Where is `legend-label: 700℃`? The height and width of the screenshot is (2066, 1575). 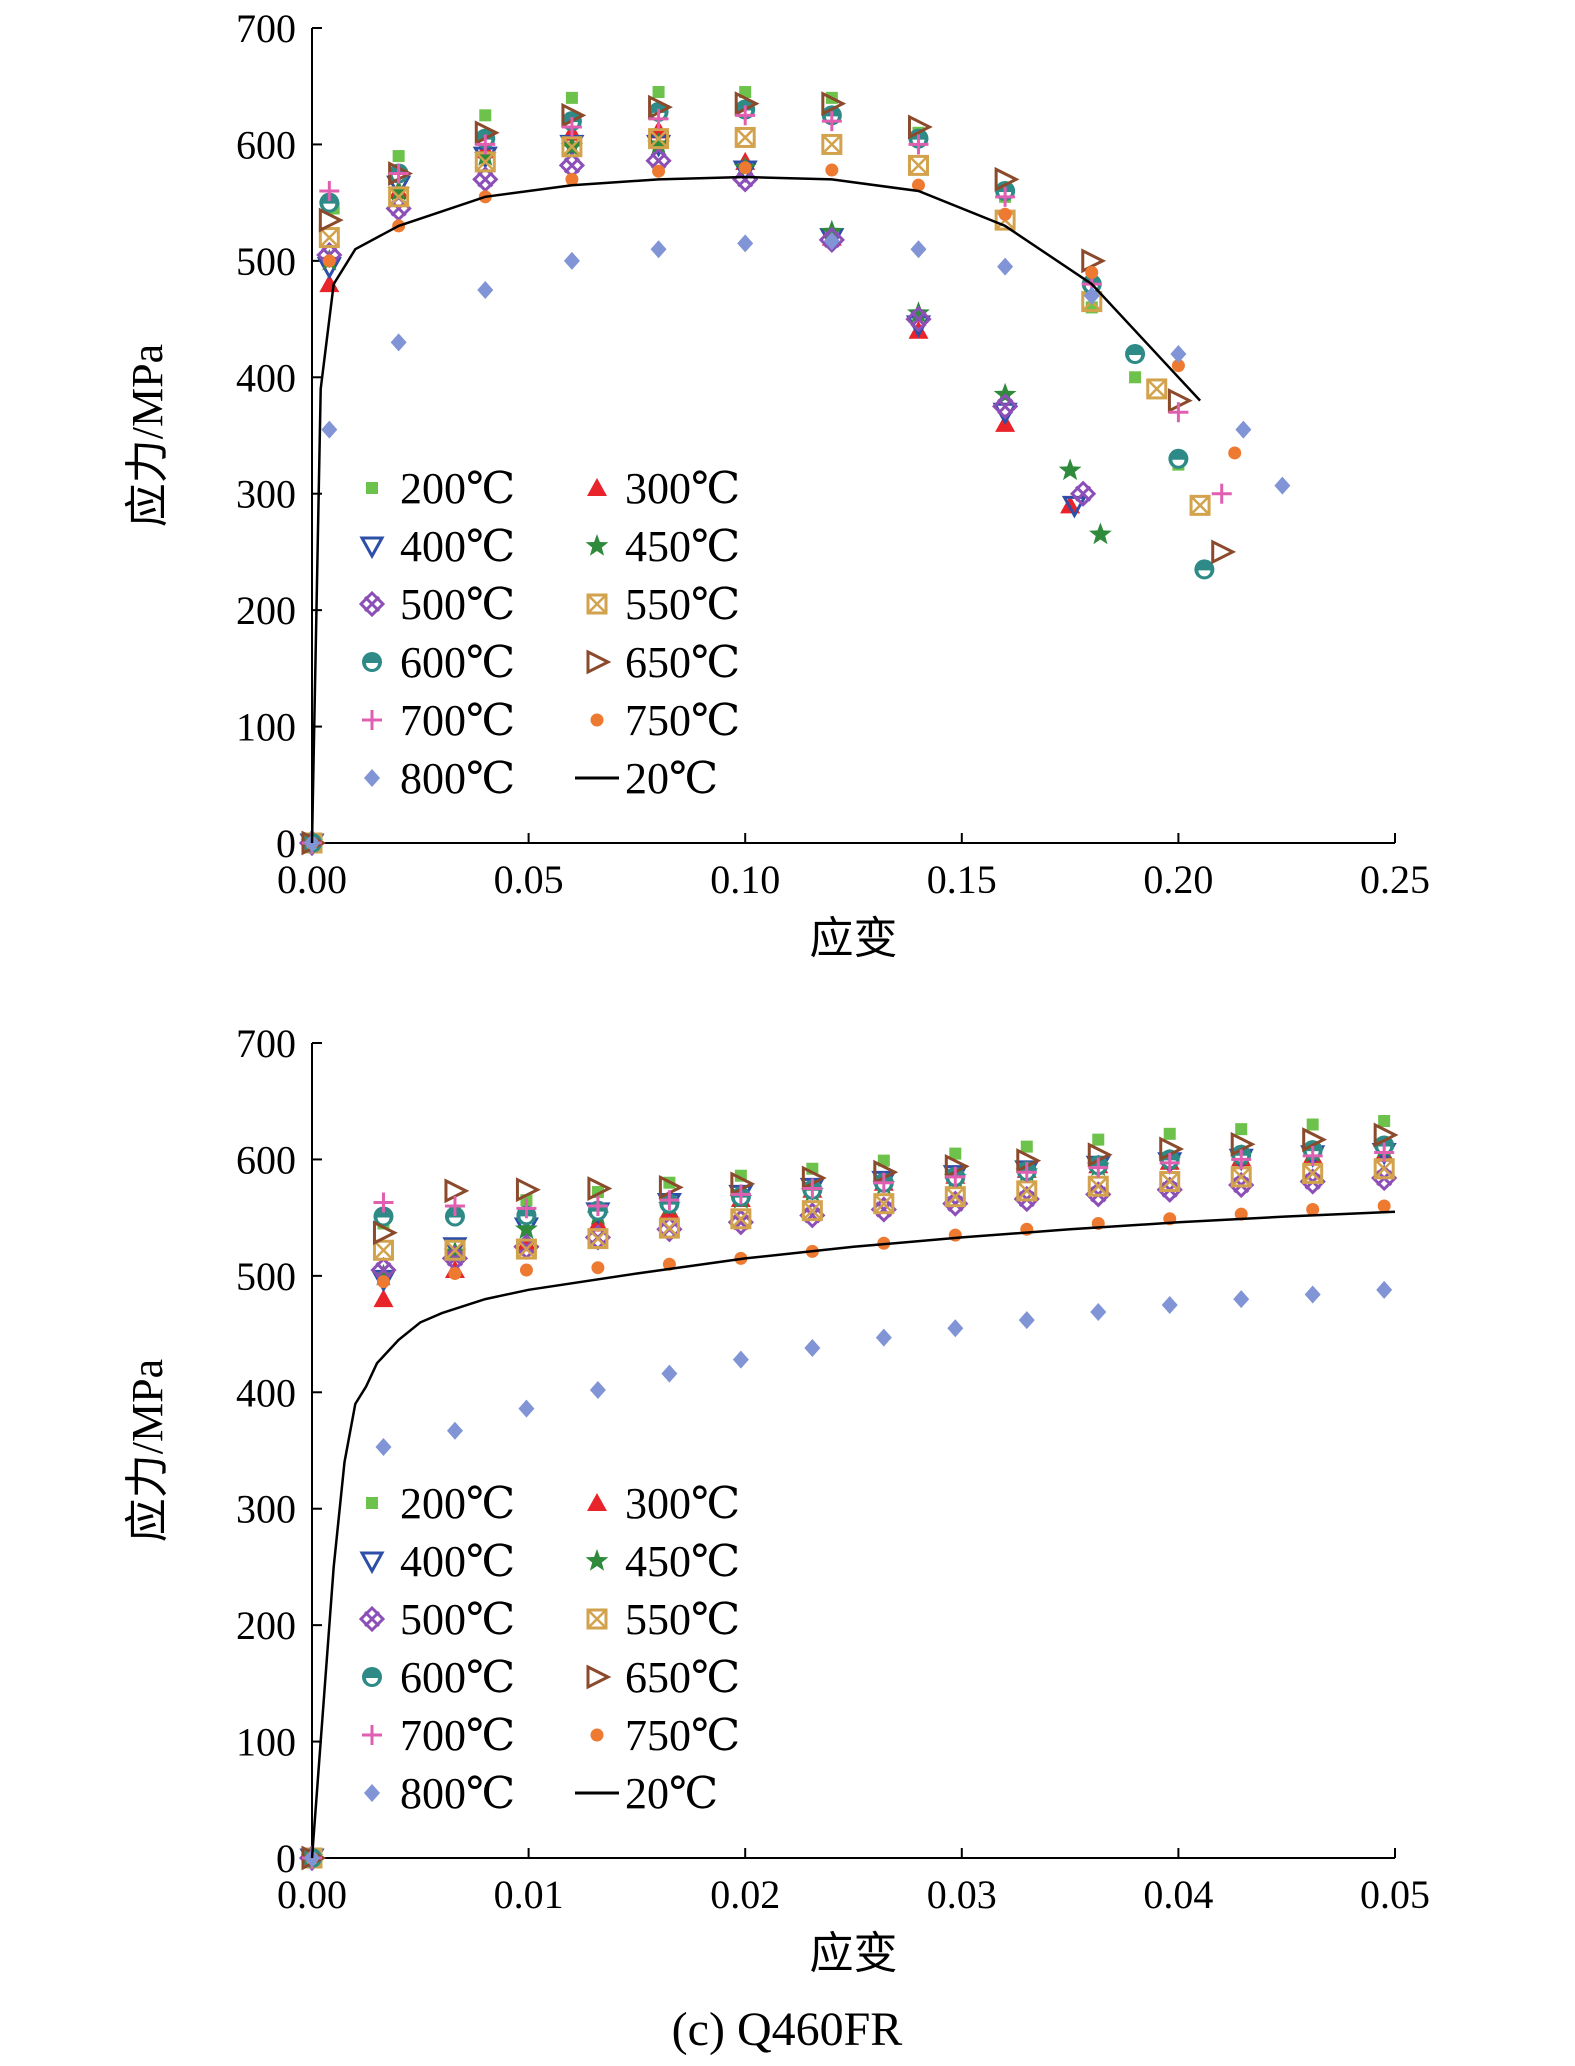 legend-label: 700℃ is located at coordinates (457, 720).